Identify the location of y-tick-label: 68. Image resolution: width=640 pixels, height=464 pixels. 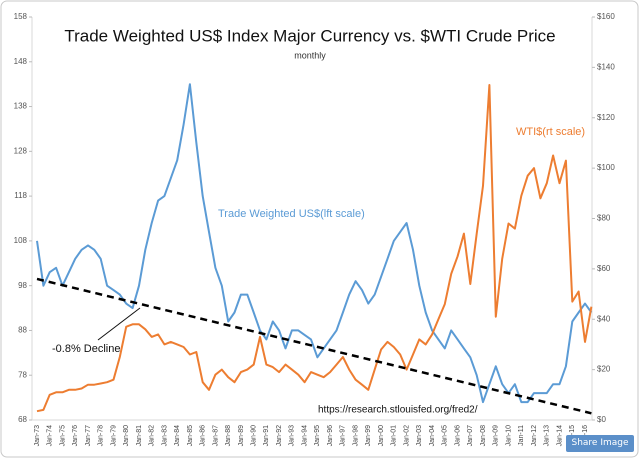
(22, 419).